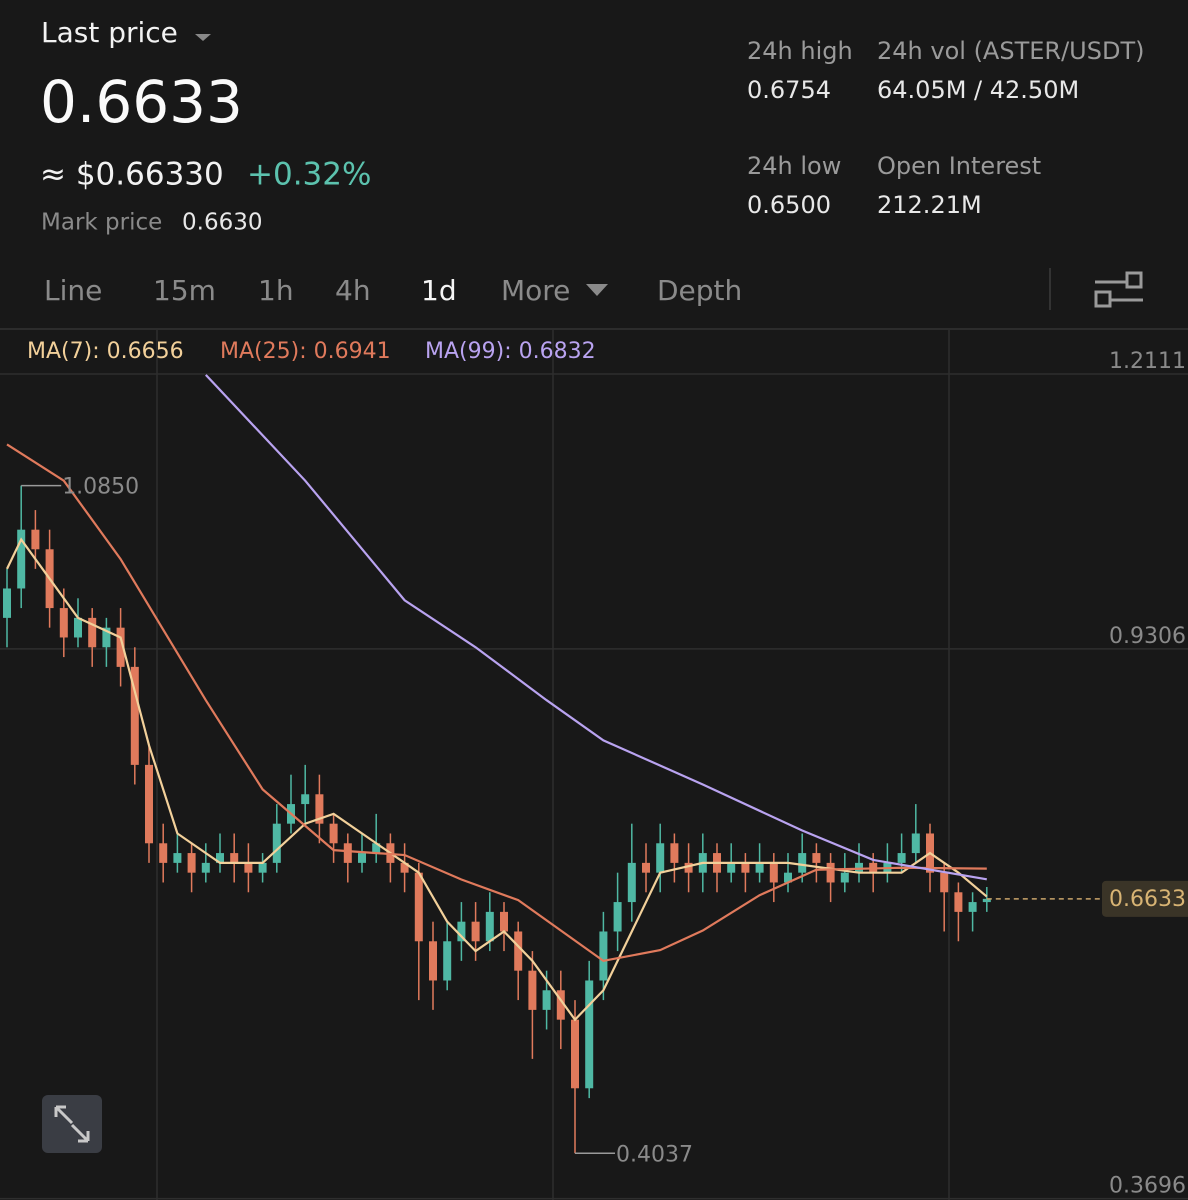 The image size is (1188, 1200). I want to click on stat-value: 0.6754, so click(789, 90).